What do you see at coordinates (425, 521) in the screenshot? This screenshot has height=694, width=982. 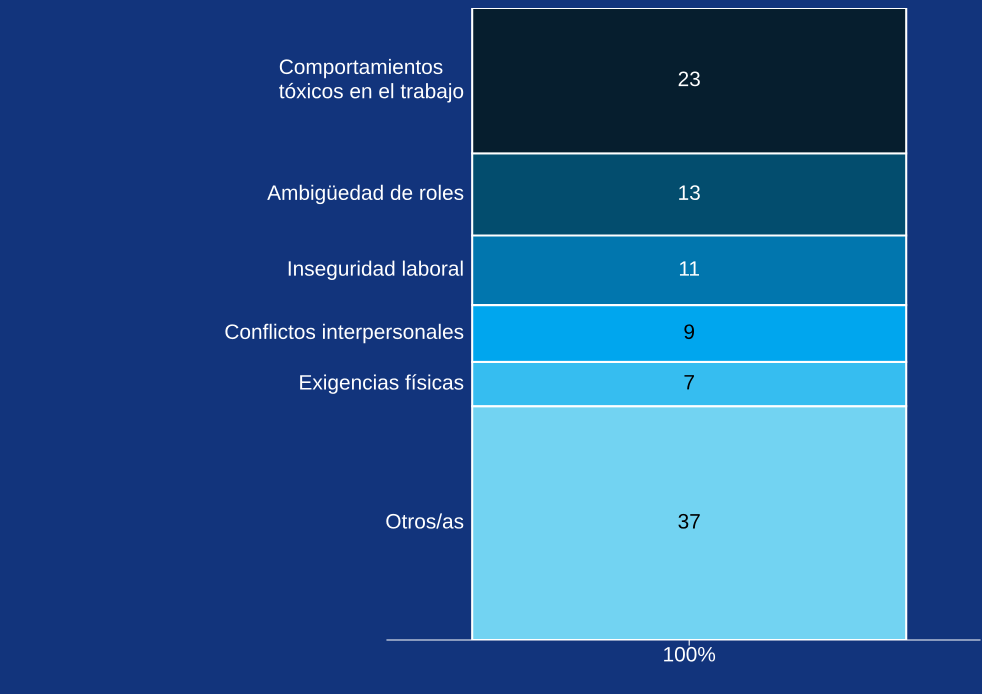 I see `series-label: Otros/as` at bounding box center [425, 521].